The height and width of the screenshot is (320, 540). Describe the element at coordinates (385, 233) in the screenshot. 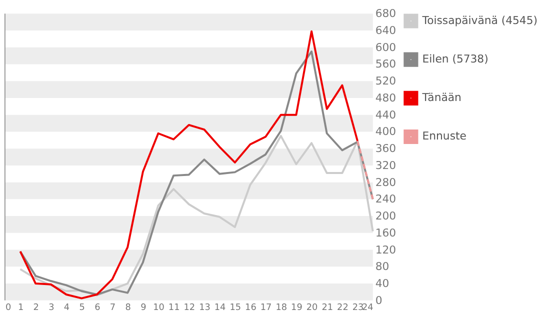

I see `y-tick-label: 160` at that location.